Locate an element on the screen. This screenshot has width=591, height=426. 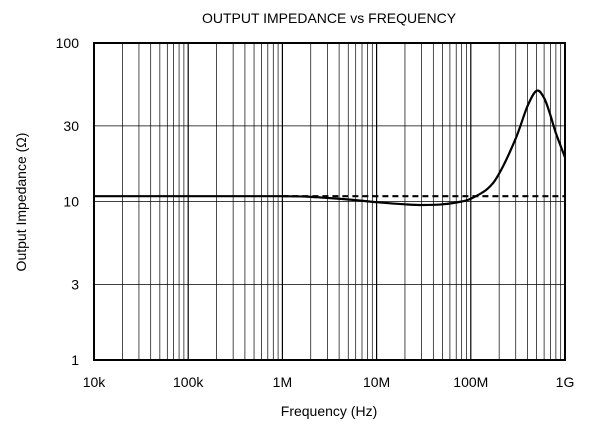
y-axis-label: Output Impedance (Ω) is located at coordinates (21, 202).